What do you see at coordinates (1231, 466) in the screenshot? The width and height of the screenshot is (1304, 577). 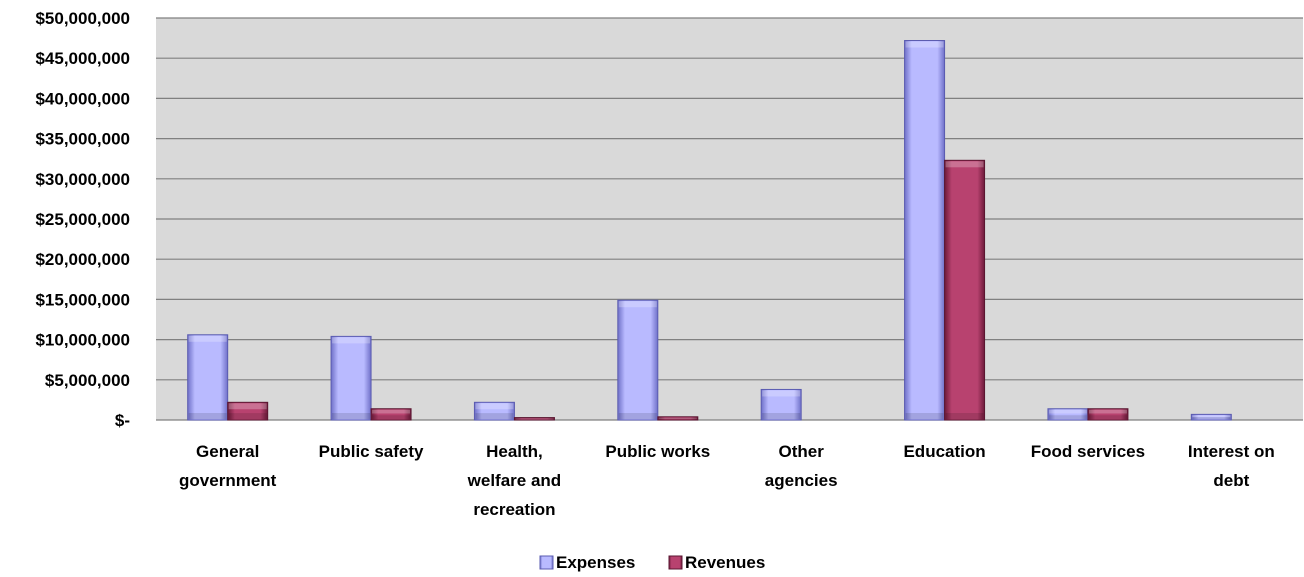 I see `x-category-label: Interest on debt` at bounding box center [1231, 466].